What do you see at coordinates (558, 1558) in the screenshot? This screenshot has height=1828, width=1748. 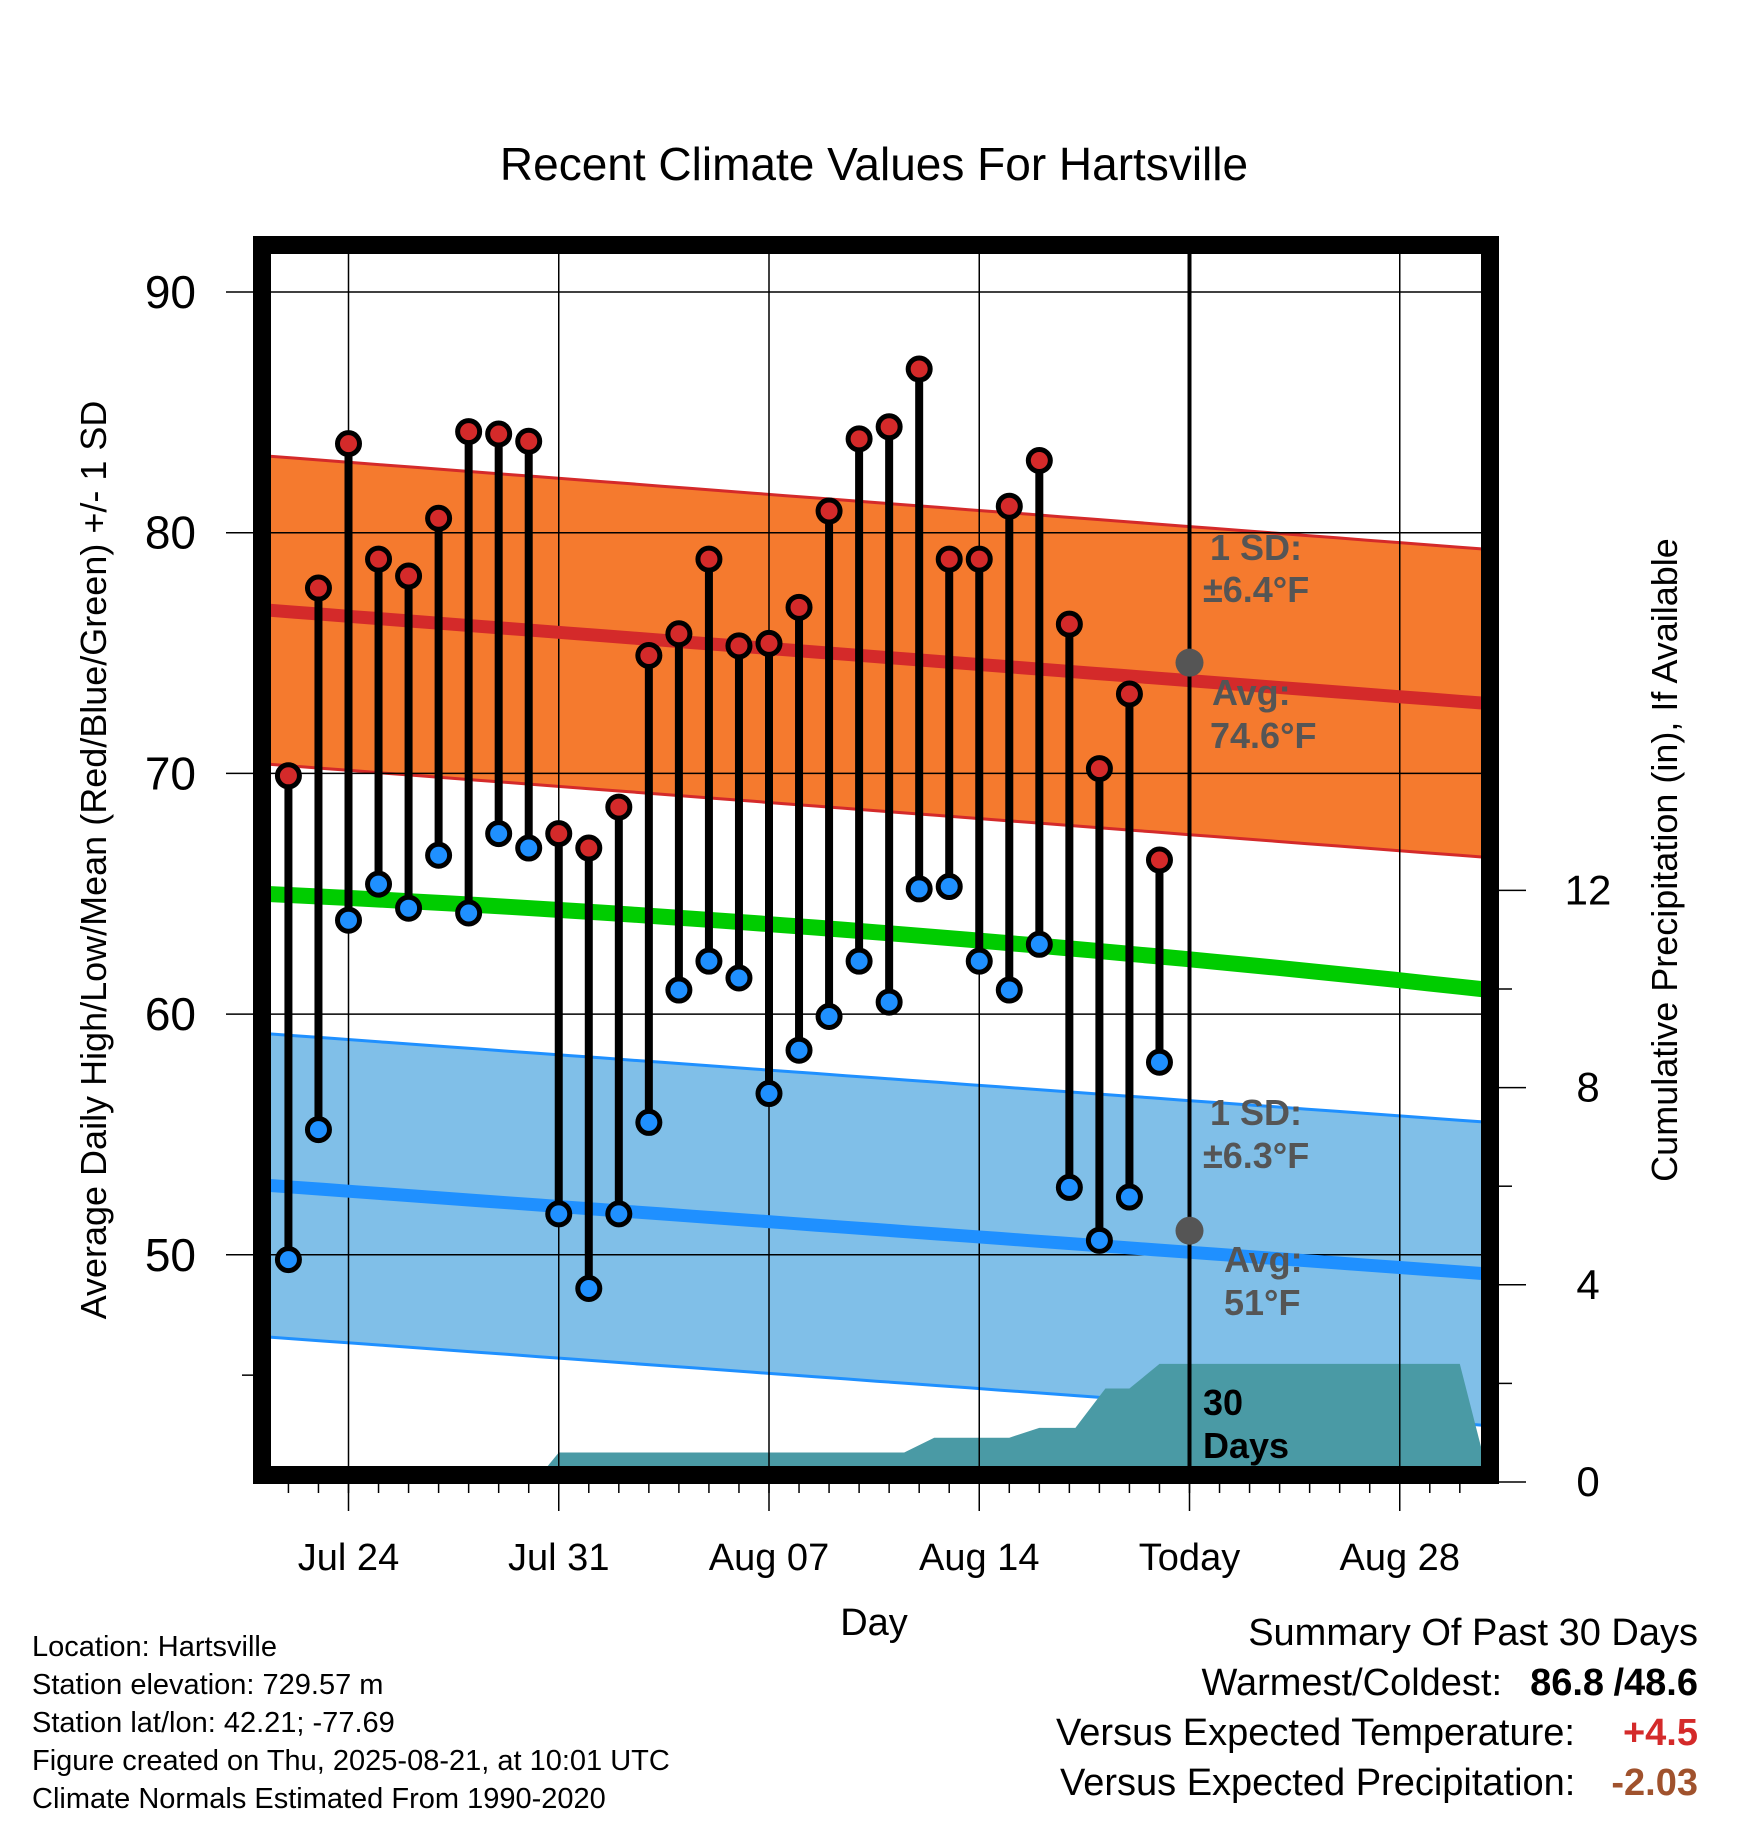 I see `x-tick-label: Jul 31` at bounding box center [558, 1558].